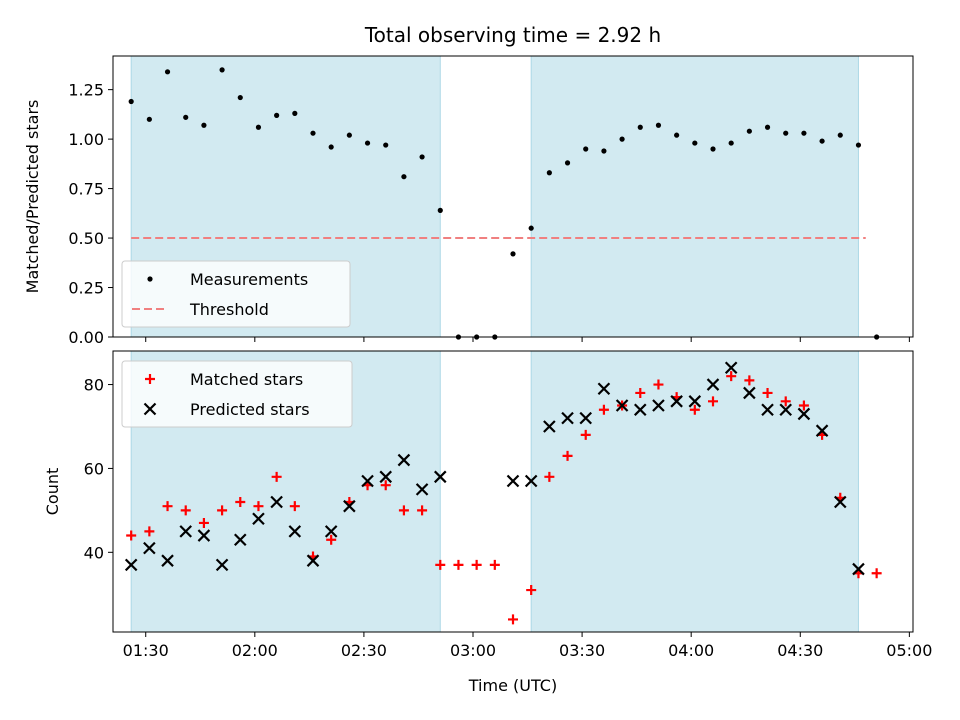  I want to click on y-tick-label: 40, so click(94, 552).